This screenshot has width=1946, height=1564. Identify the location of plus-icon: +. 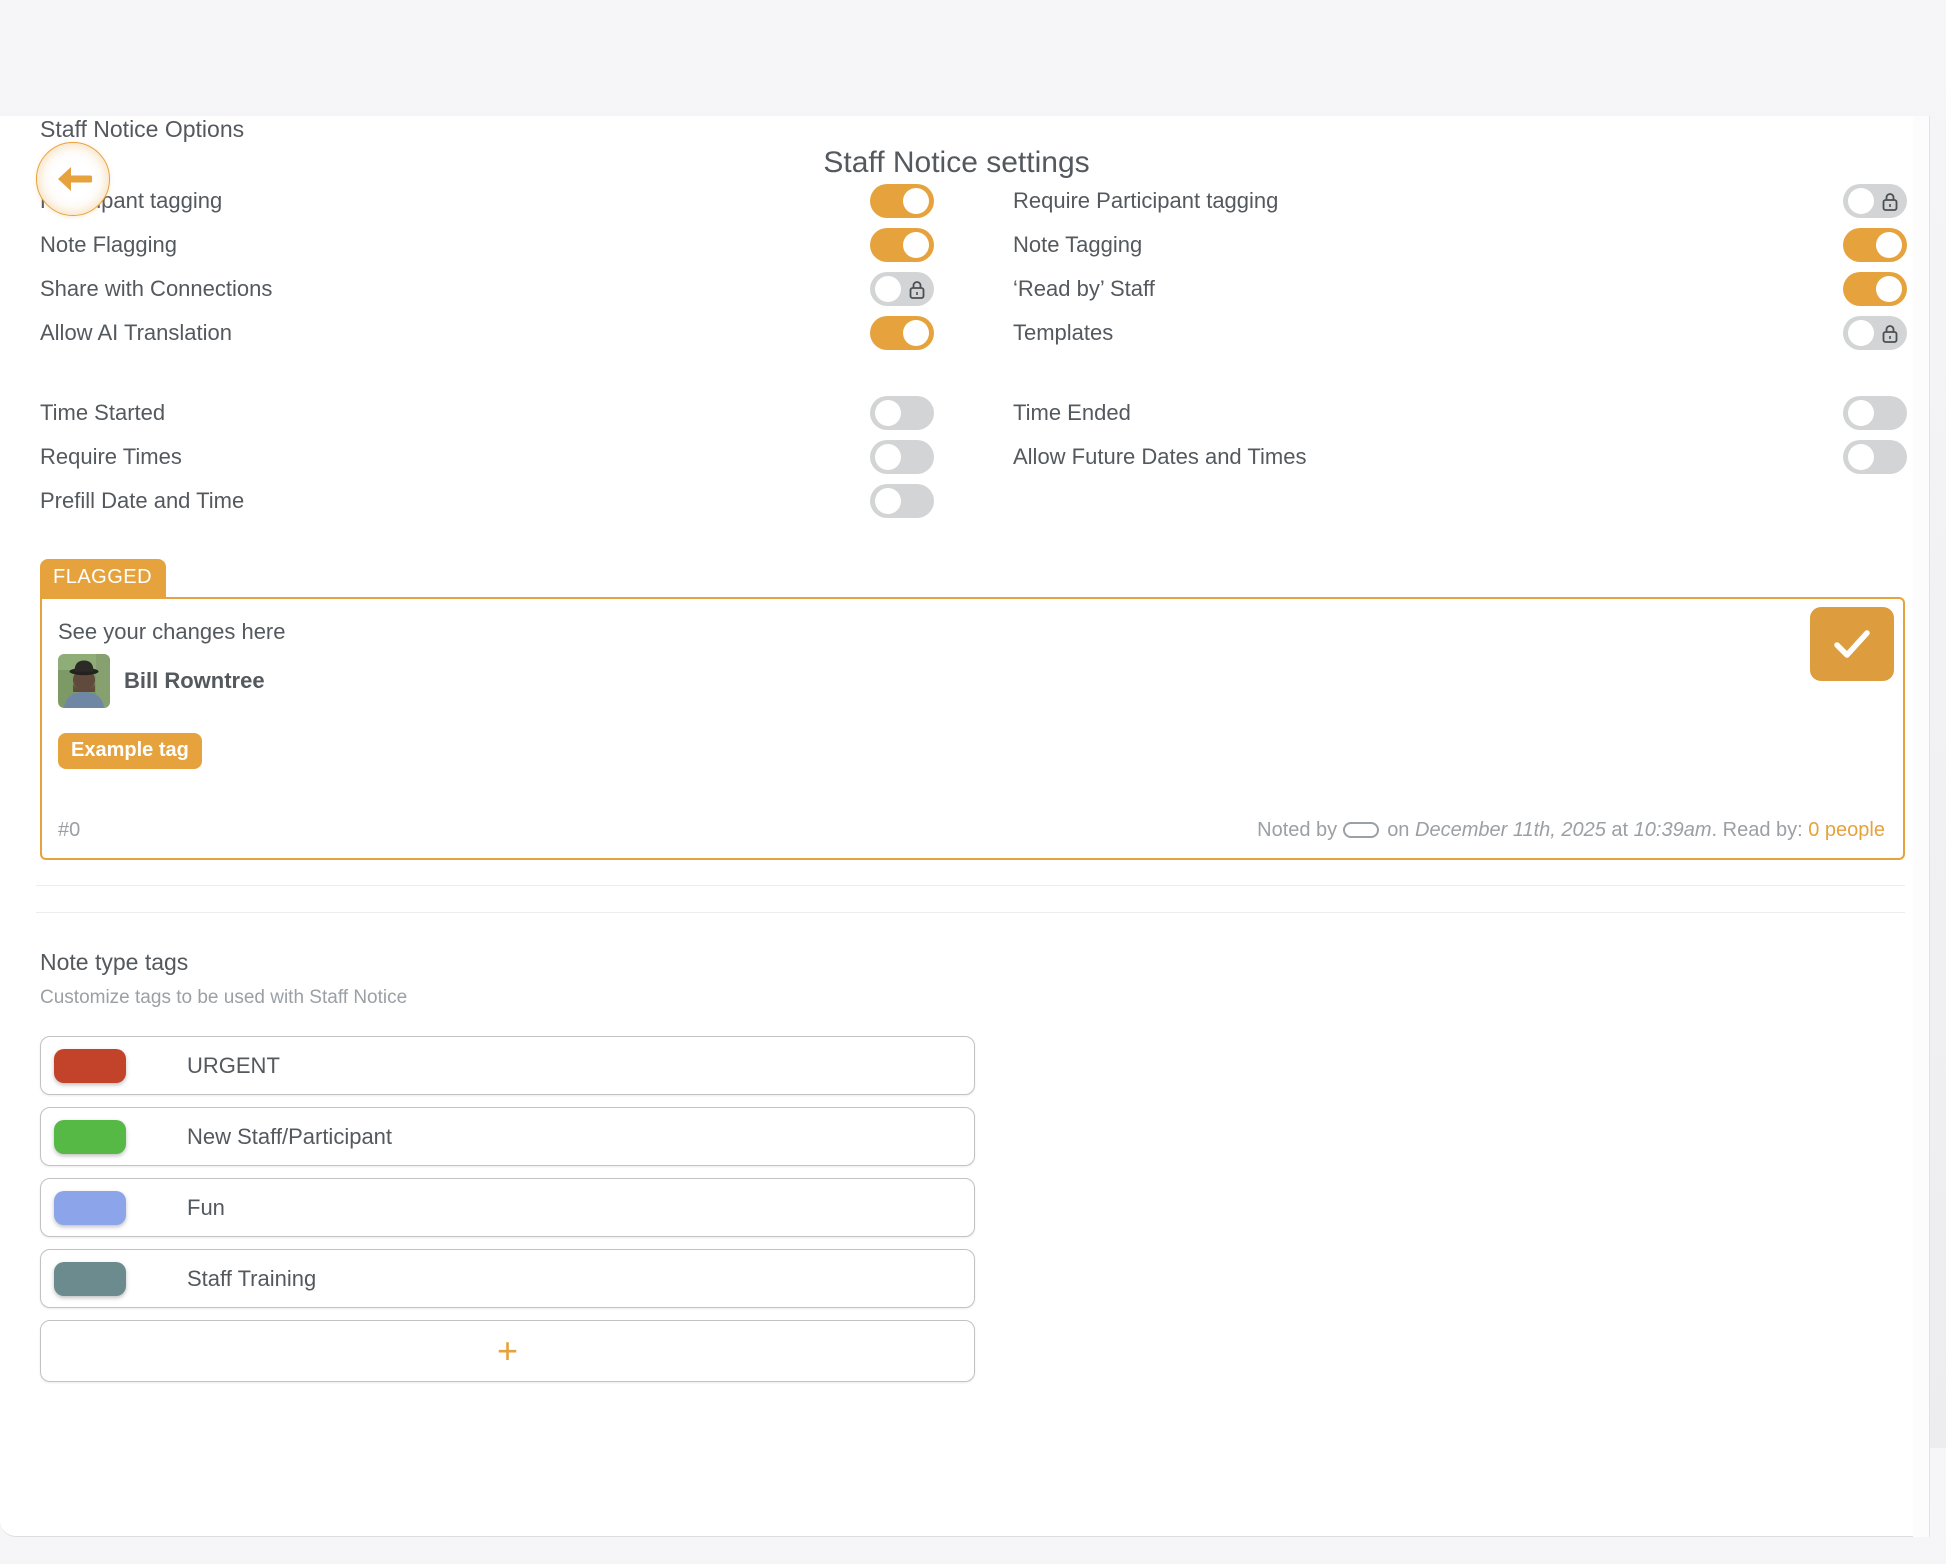
(507, 1350).